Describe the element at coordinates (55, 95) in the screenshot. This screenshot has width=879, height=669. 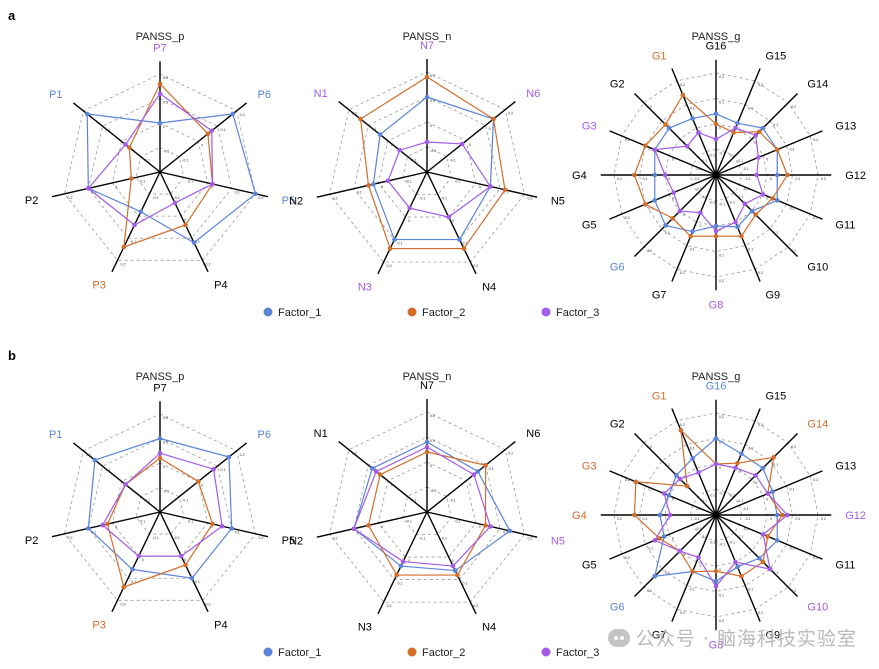
I see `axis-label-p1: P1` at that location.